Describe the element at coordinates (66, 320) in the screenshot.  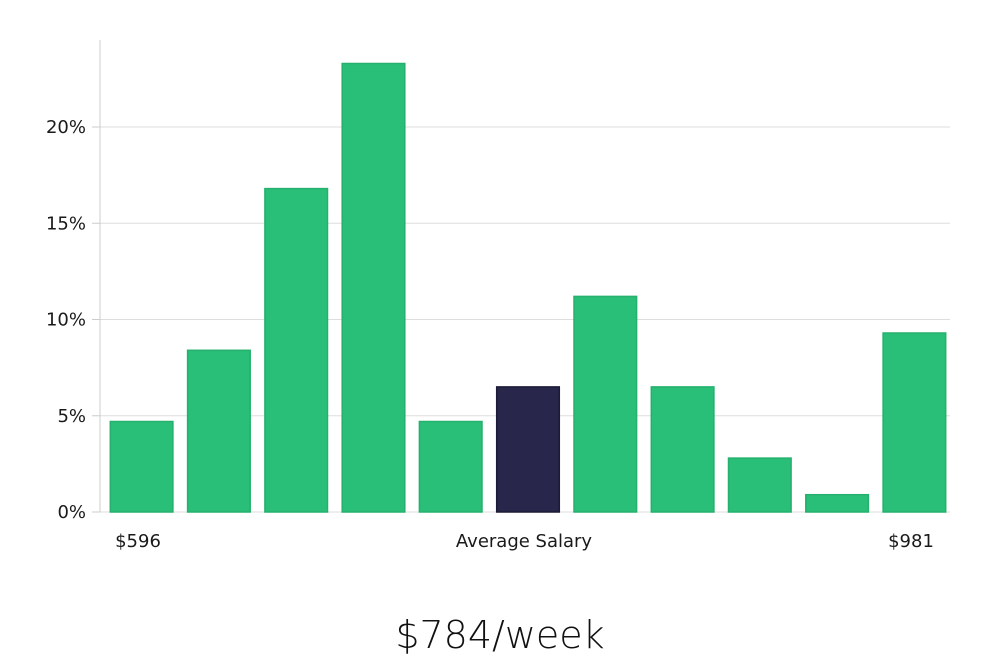
I see `y-tick-label: 10%` at that location.